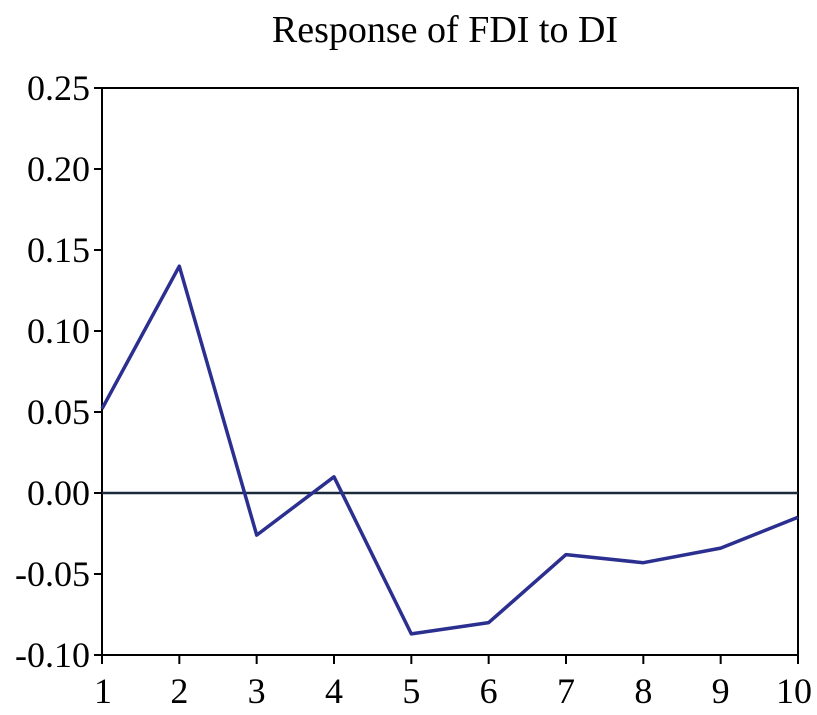 This screenshot has width=817, height=715. What do you see at coordinates (721, 691) in the screenshot?
I see `x-tick-label: 9` at bounding box center [721, 691].